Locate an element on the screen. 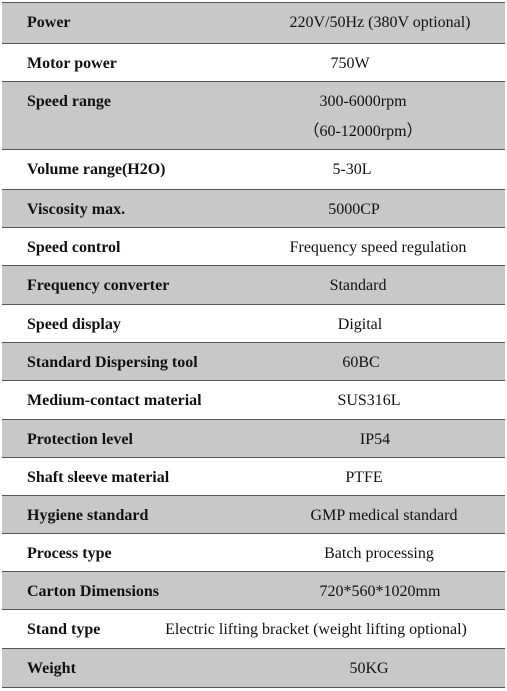 Image resolution: width=507 pixels, height=691 pixels. row-label: Volume range(H2O) is located at coordinates (96, 169).